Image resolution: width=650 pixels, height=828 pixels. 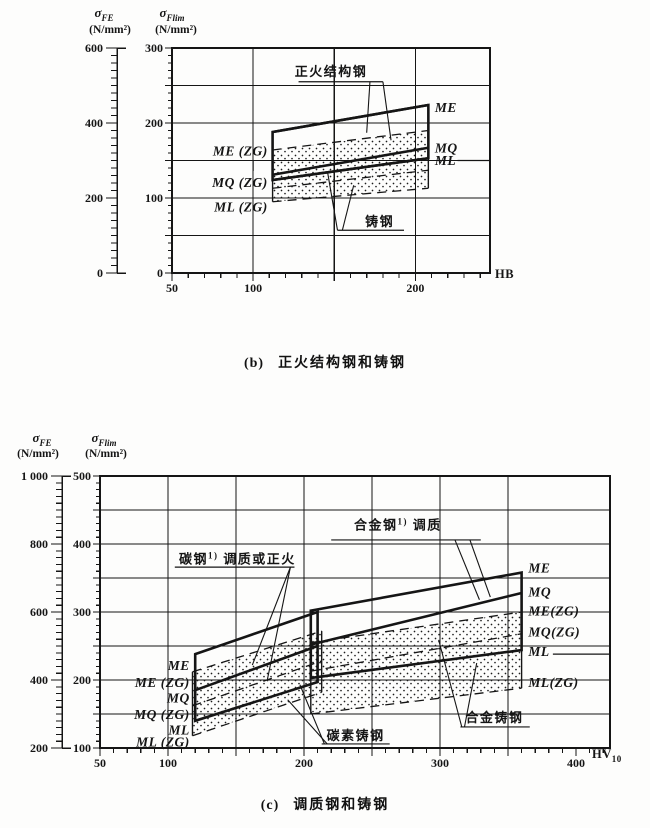 I want to click on chart-b-flim-tick-200: 200, so click(x=154, y=123).